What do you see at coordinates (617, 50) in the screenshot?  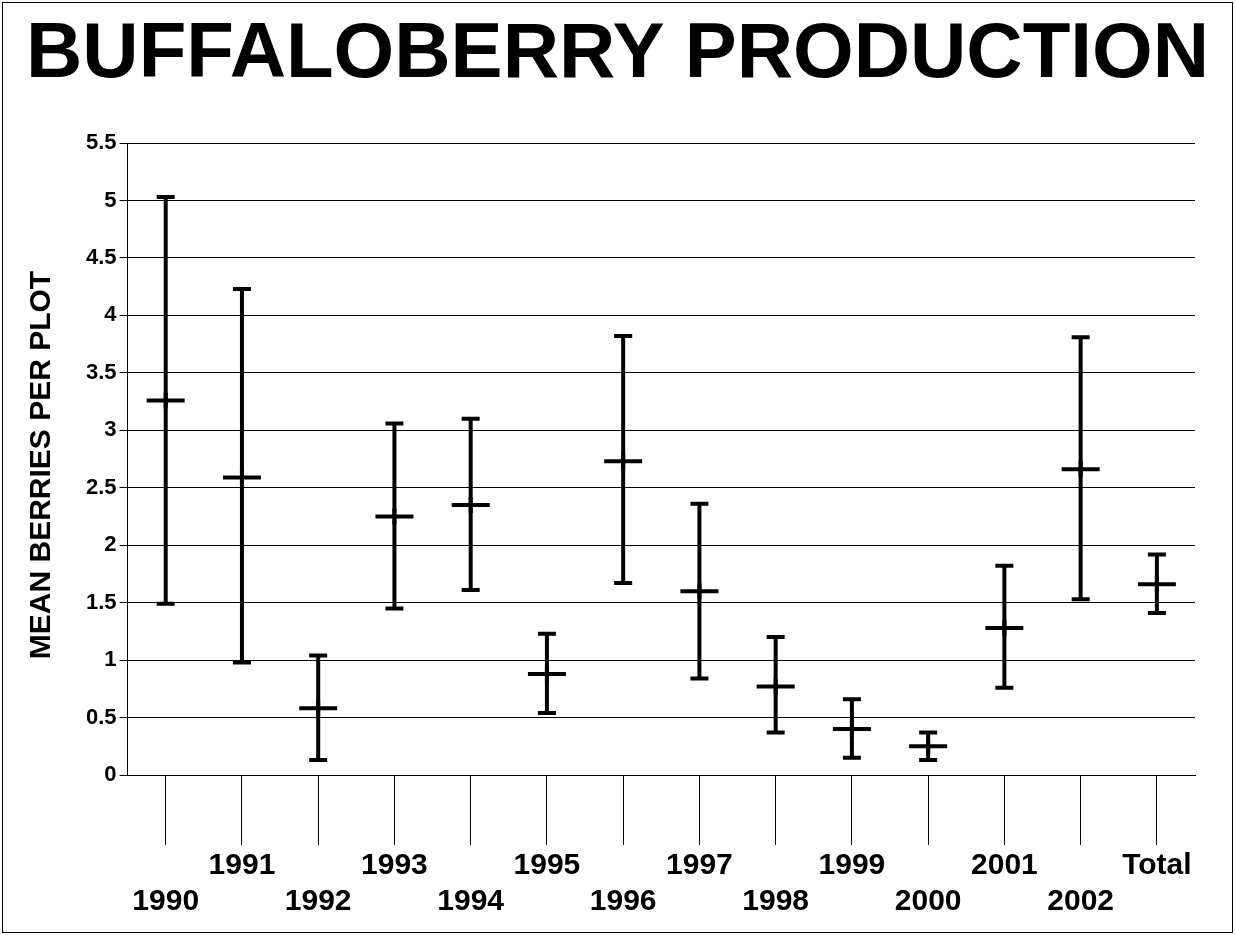 I see `chart-title: BUFFALOBERRY PRODUCTION` at bounding box center [617, 50].